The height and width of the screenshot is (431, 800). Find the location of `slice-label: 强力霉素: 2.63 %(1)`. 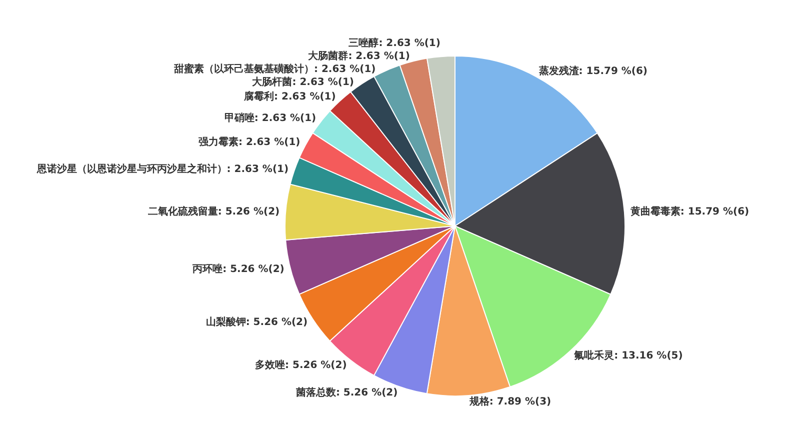

slice-label: 强力霉素: 2.63 %(1) is located at coordinates (249, 142).